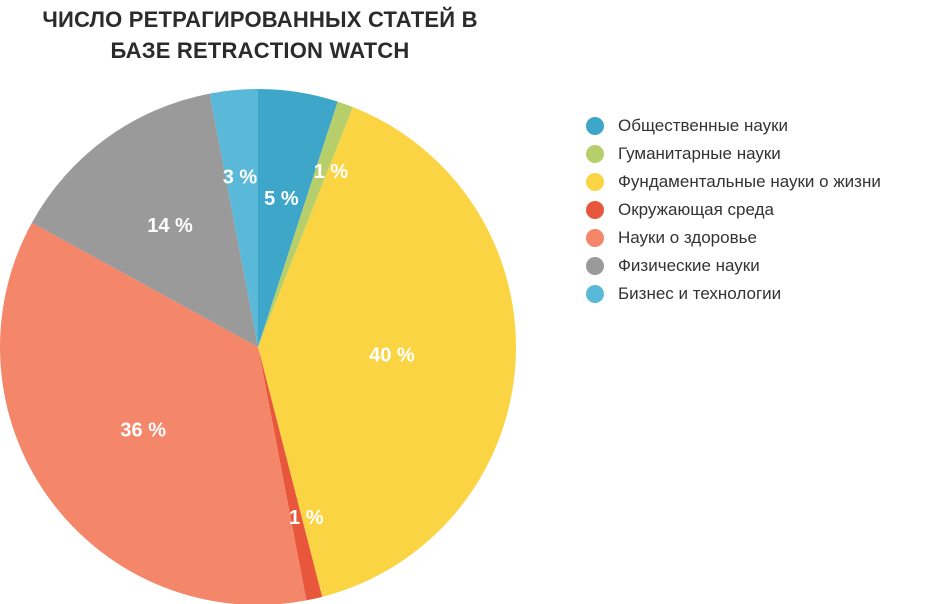  Describe the element at coordinates (240, 177) in the screenshot. I see `slice-value-label: 3 %` at that location.